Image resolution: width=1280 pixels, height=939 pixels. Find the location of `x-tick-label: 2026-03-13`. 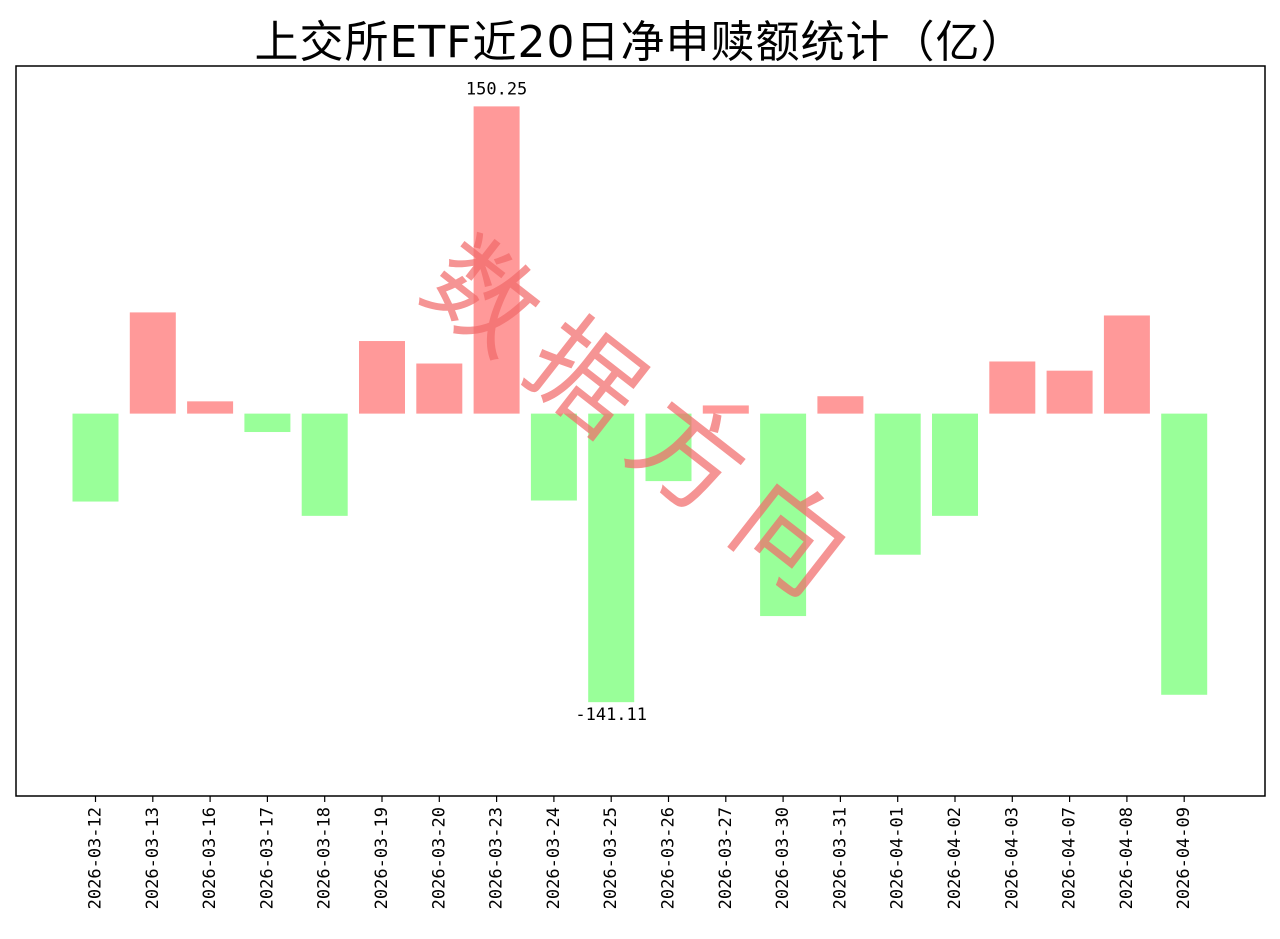

x-tick-label: 2026-03-13 is located at coordinates (153, 858).